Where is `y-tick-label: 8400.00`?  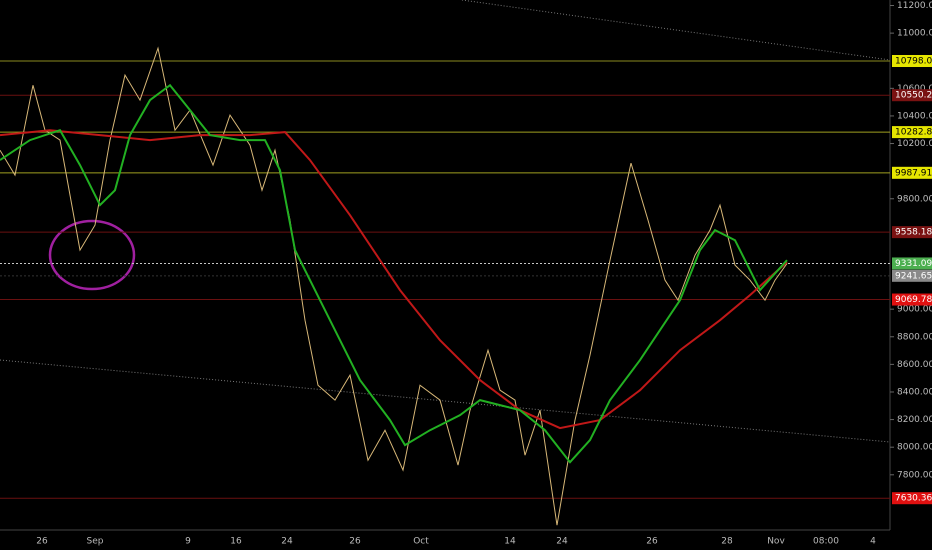
y-tick-label: 8400.00 is located at coordinates (914, 392).